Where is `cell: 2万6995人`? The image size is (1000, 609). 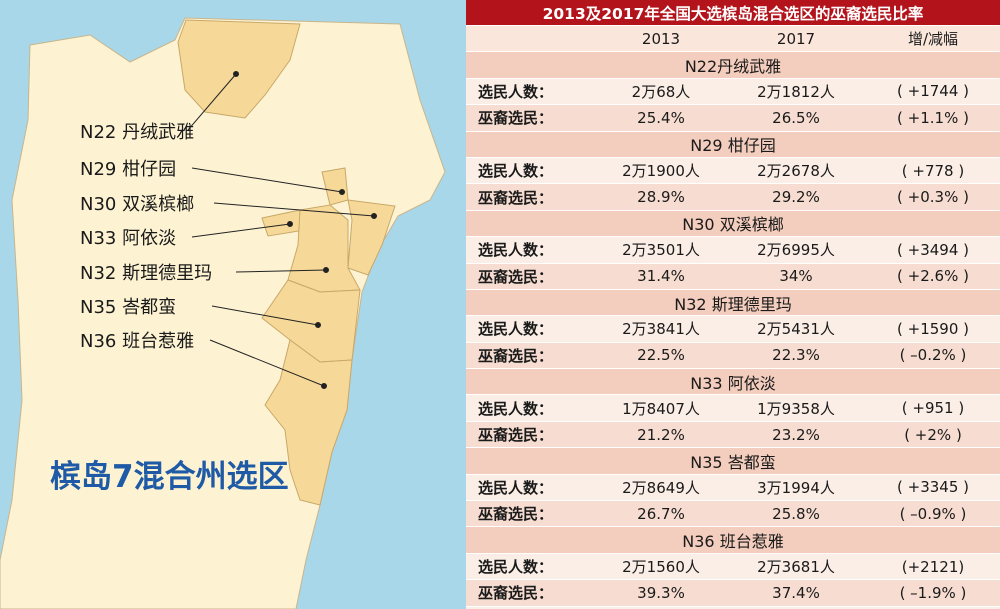
cell: 2万6995人 is located at coordinates (796, 250).